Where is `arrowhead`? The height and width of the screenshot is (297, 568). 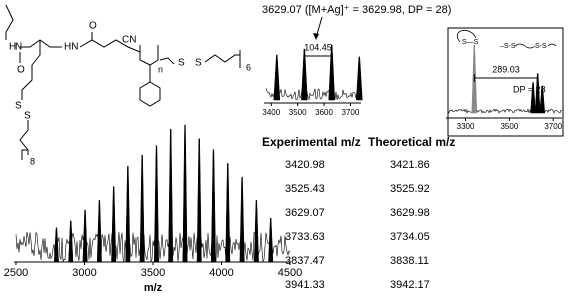 arrowhead is located at coordinates (316, 36).